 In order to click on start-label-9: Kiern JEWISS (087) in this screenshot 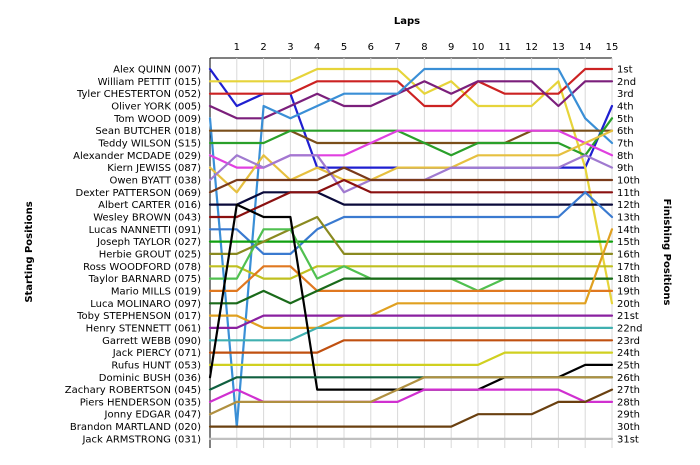, I will do `click(154, 168)`.